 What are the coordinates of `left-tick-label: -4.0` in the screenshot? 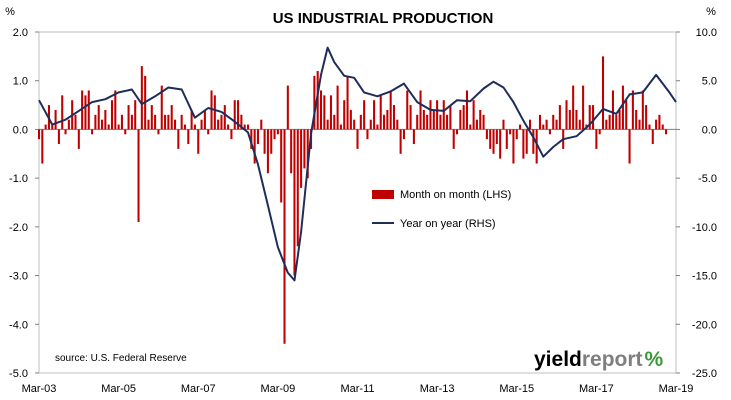 It's located at (18, 325).